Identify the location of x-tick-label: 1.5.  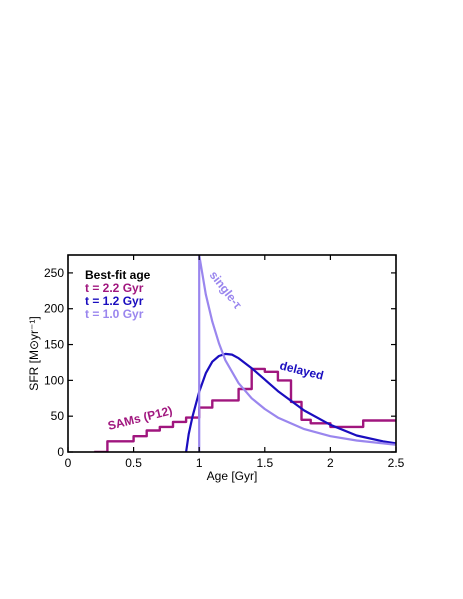
(264, 463).